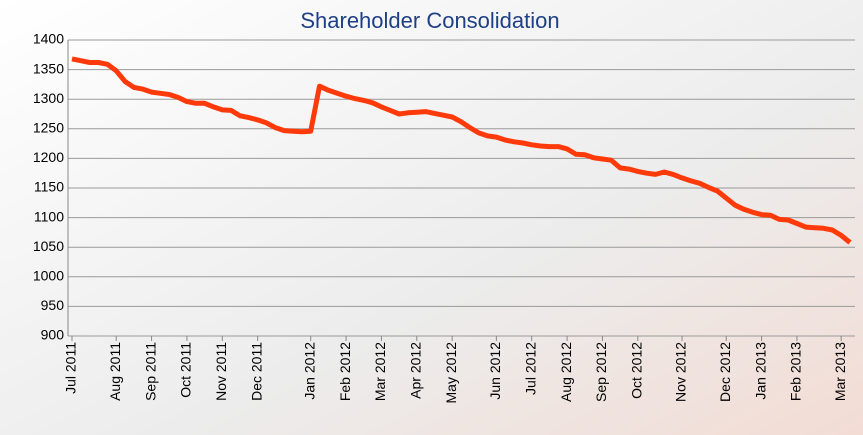  Describe the element at coordinates (49, 187) in the screenshot. I see `y-tick-label: 1150` at that location.